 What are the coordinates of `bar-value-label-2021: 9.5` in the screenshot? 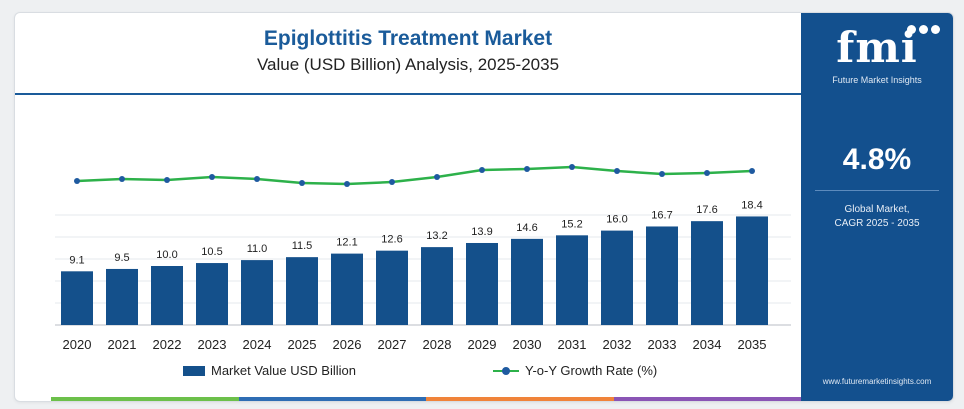 It's located at (121, 258).